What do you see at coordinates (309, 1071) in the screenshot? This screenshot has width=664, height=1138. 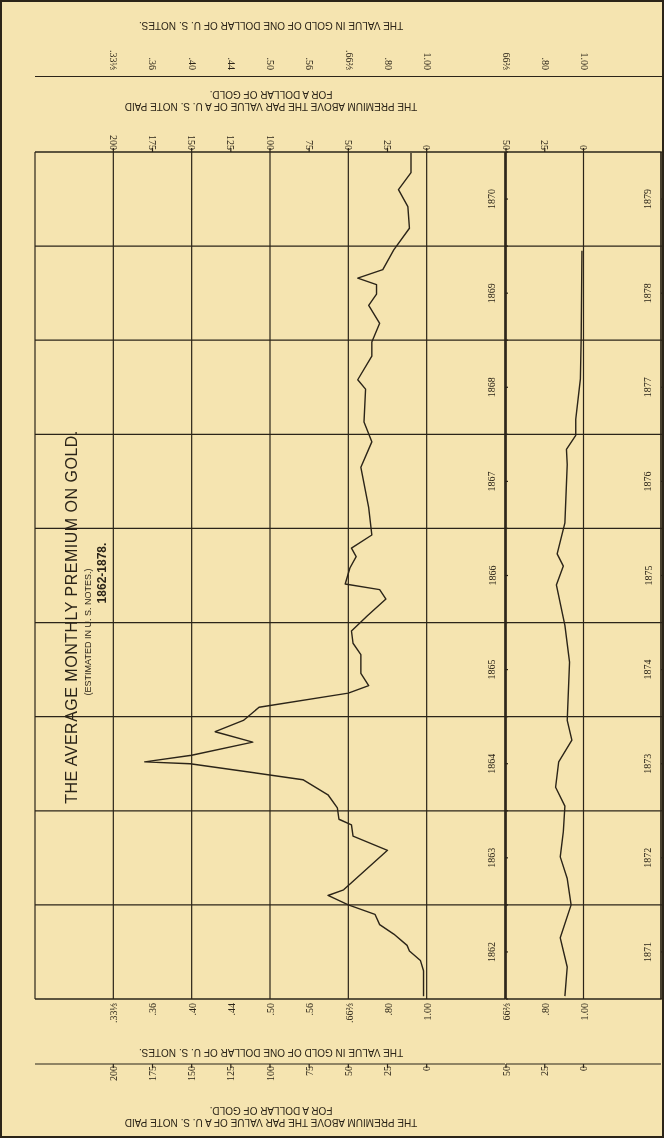 I see `x2-tick-label: 75` at bounding box center [309, 1071].